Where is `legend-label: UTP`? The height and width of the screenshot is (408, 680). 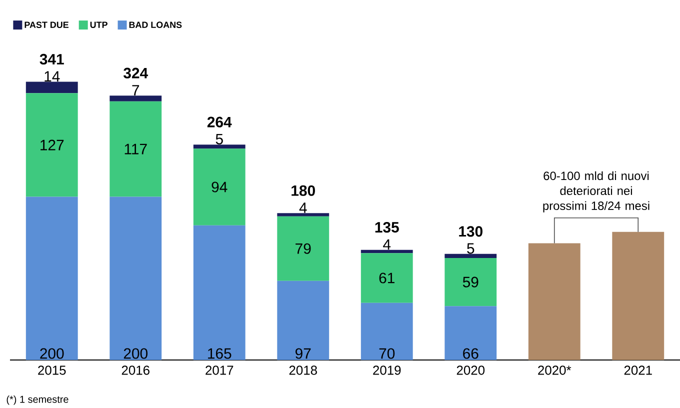 legend-label: UTP is located at coordinates (99, 25).